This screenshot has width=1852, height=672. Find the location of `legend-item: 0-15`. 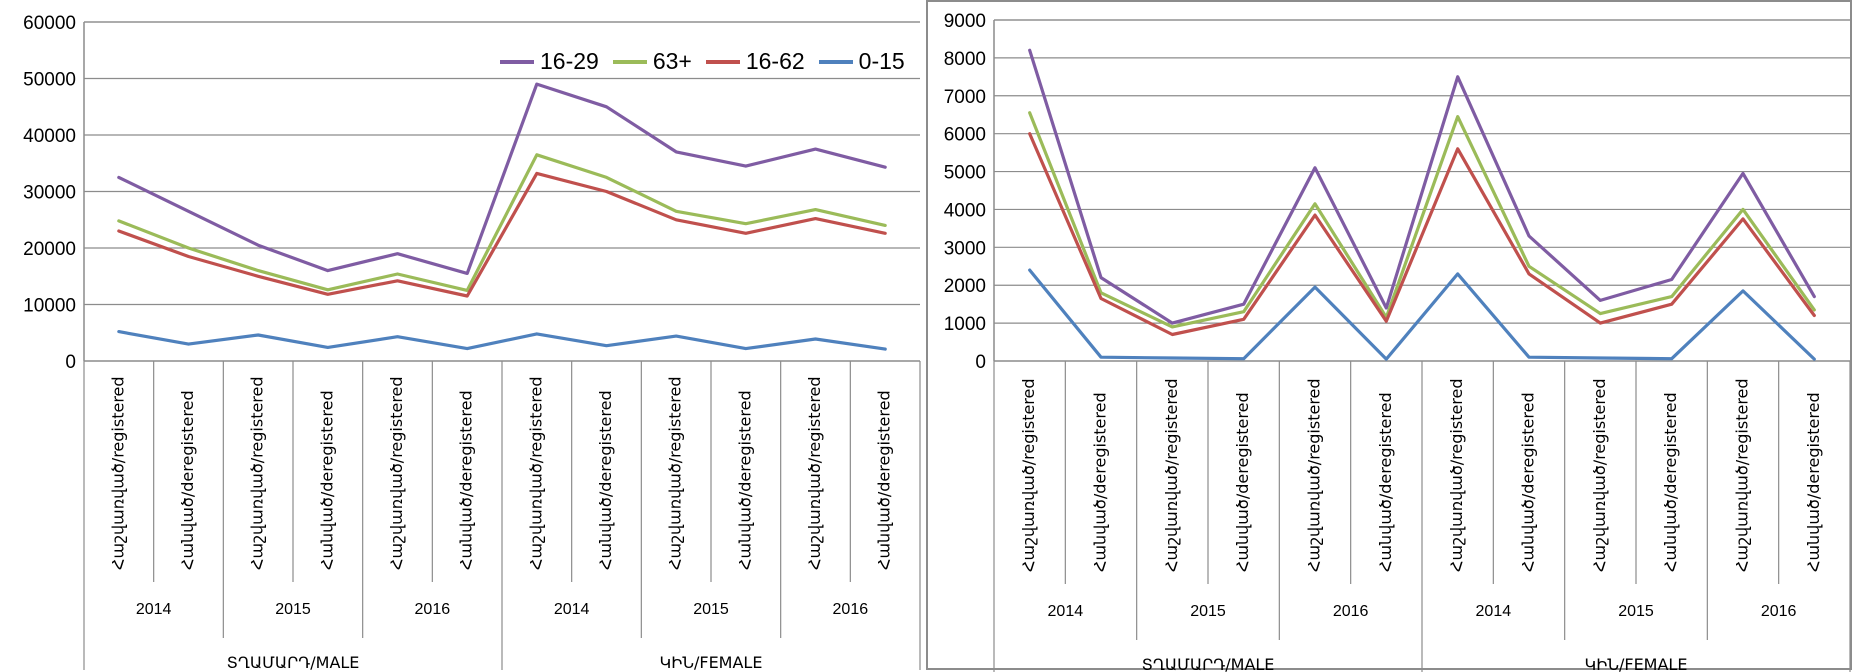

legend-item: 0-15 is located at coordinates (861, 61).